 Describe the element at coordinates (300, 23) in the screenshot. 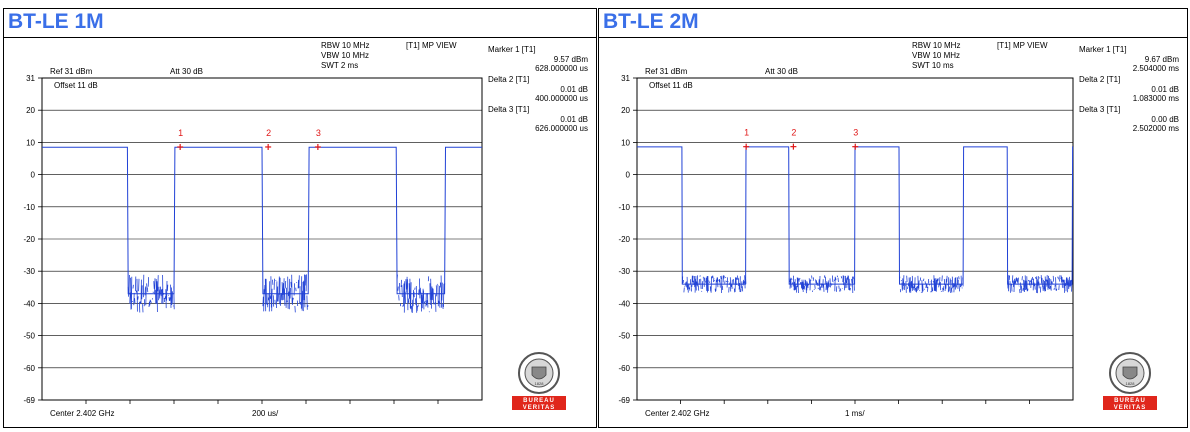

I see `panel-title: BT-LE 1M` at that location.